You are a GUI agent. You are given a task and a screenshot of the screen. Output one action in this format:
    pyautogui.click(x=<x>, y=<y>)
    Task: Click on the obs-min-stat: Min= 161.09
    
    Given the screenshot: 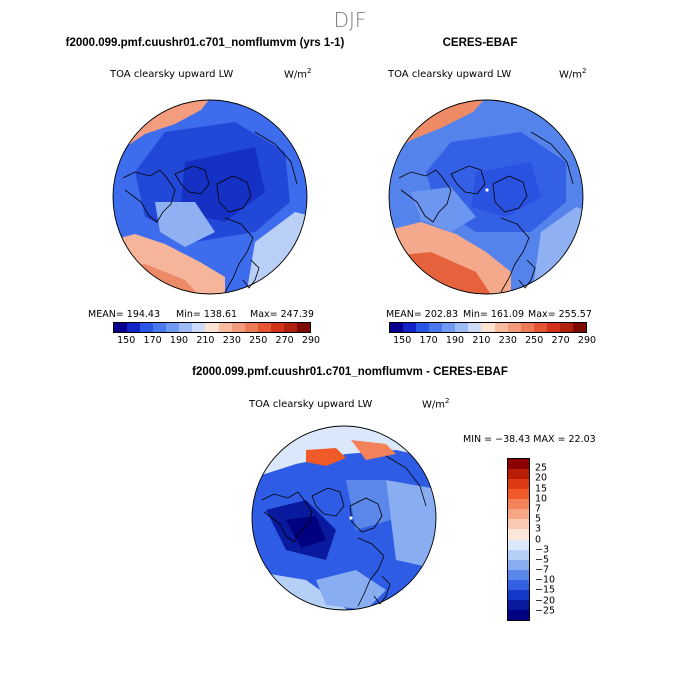 What is the action you would take?
    pyautogui.click(x=494, y=314)
    